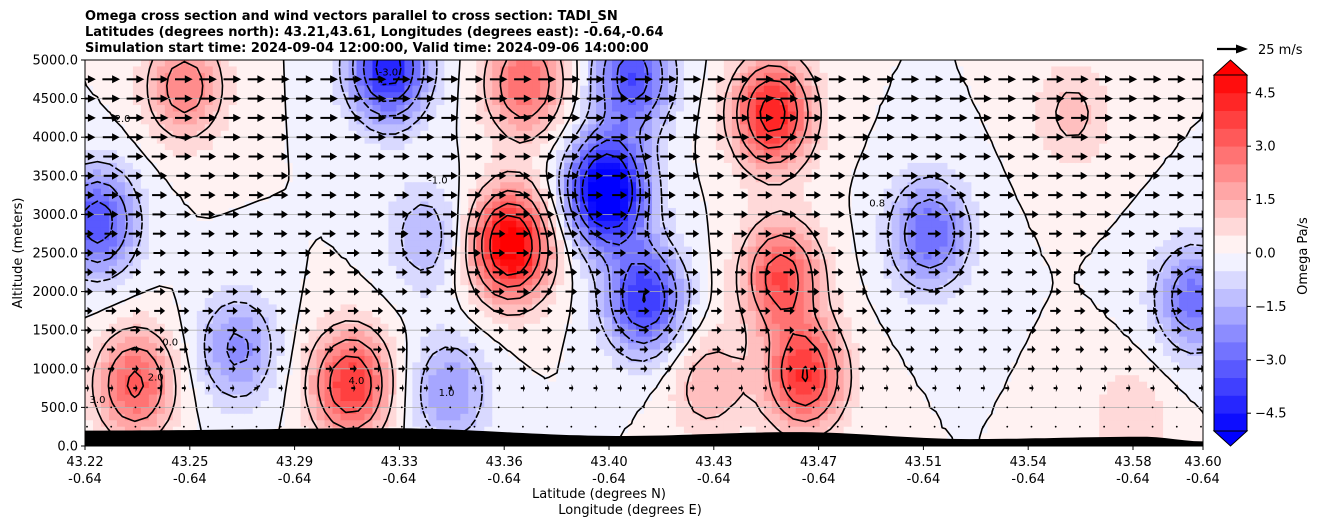 This screenshot has height=526, width=1320. Describe the element at coordinates (644, 437) in the screenshot. I see `terrain-silhouette` at that location.